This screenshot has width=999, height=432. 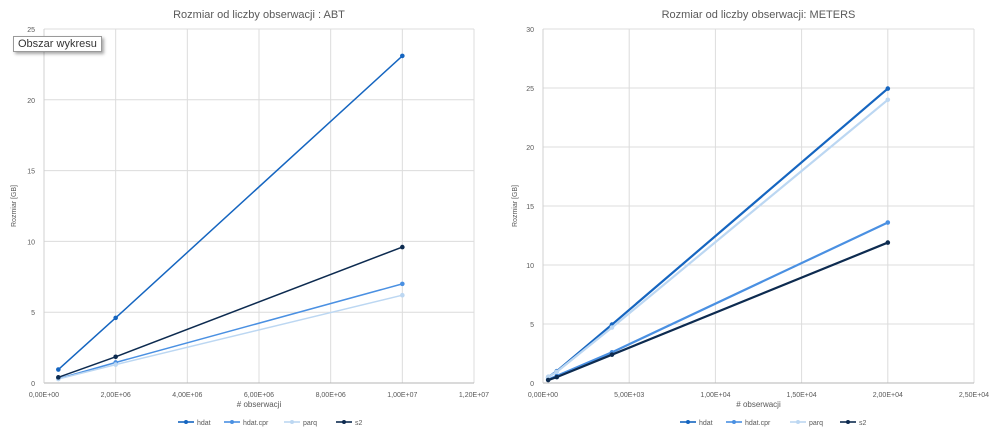 I want to click on y-tick-label: 30, so click(x=530, y=30).